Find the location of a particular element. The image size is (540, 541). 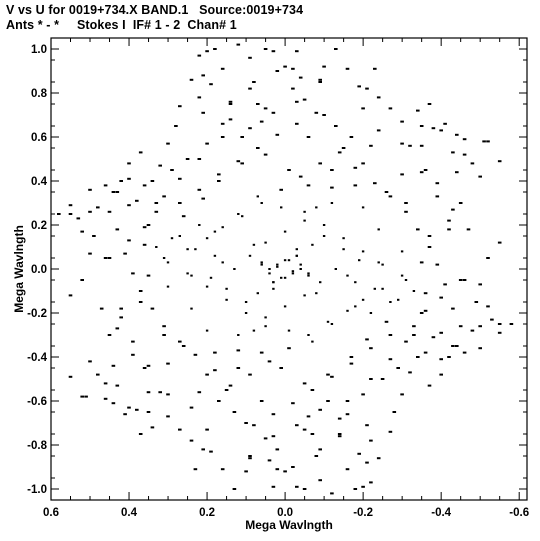

y-tick-label: 1.0 is located at coordinates (39, 50).